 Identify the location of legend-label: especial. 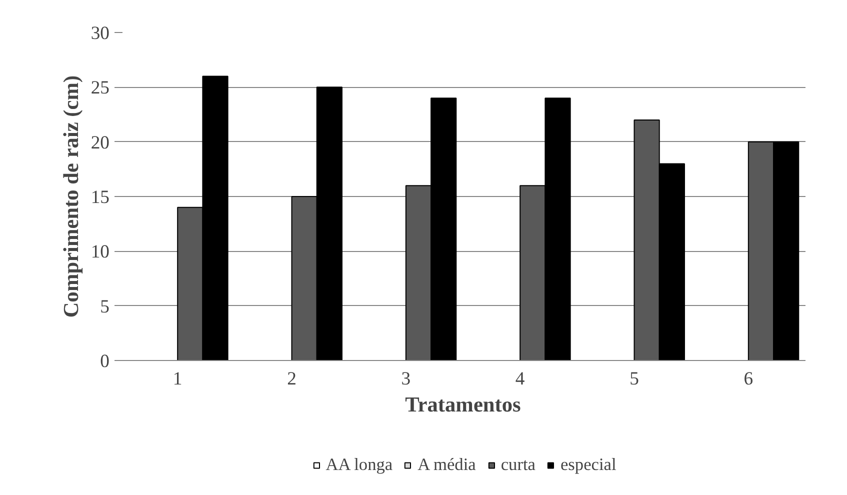
(588, 465).